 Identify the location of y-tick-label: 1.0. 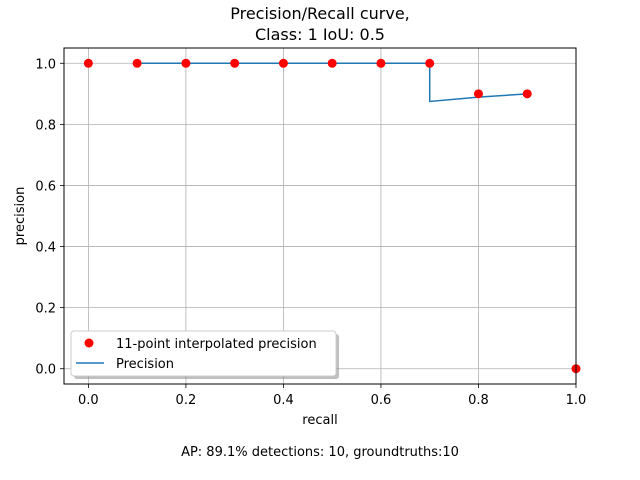
(45, 64).